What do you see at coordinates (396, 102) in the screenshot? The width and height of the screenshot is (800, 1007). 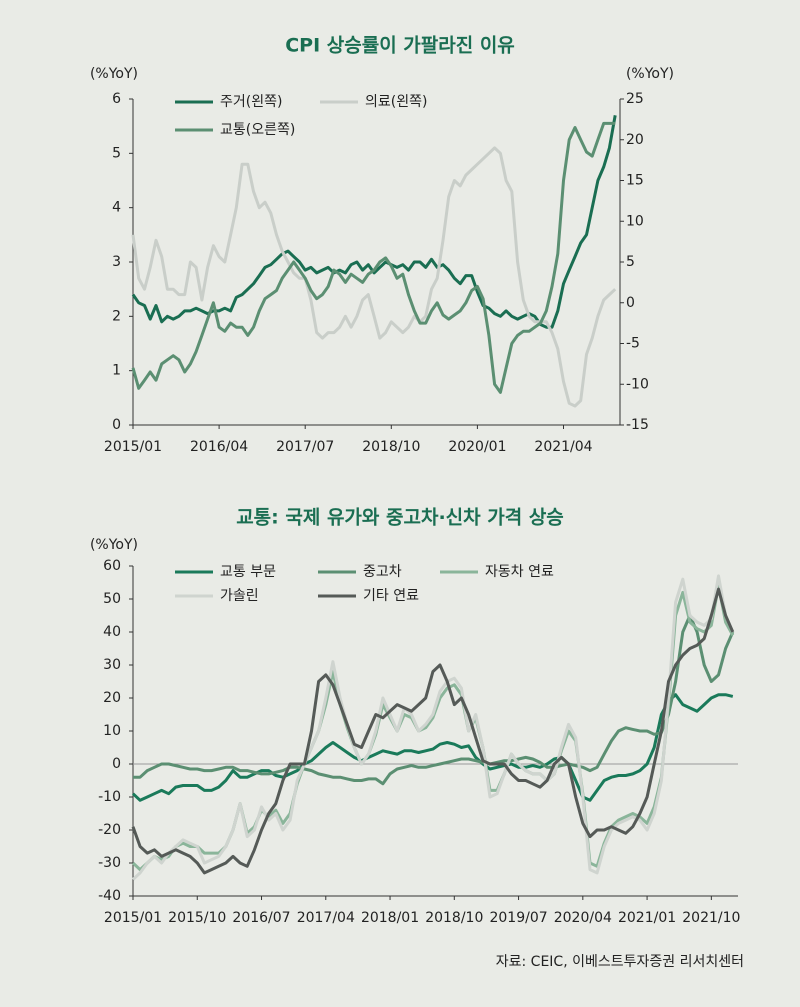 I see `legend-label: 의료(왼쪽)` at bounding box center [396, 102].